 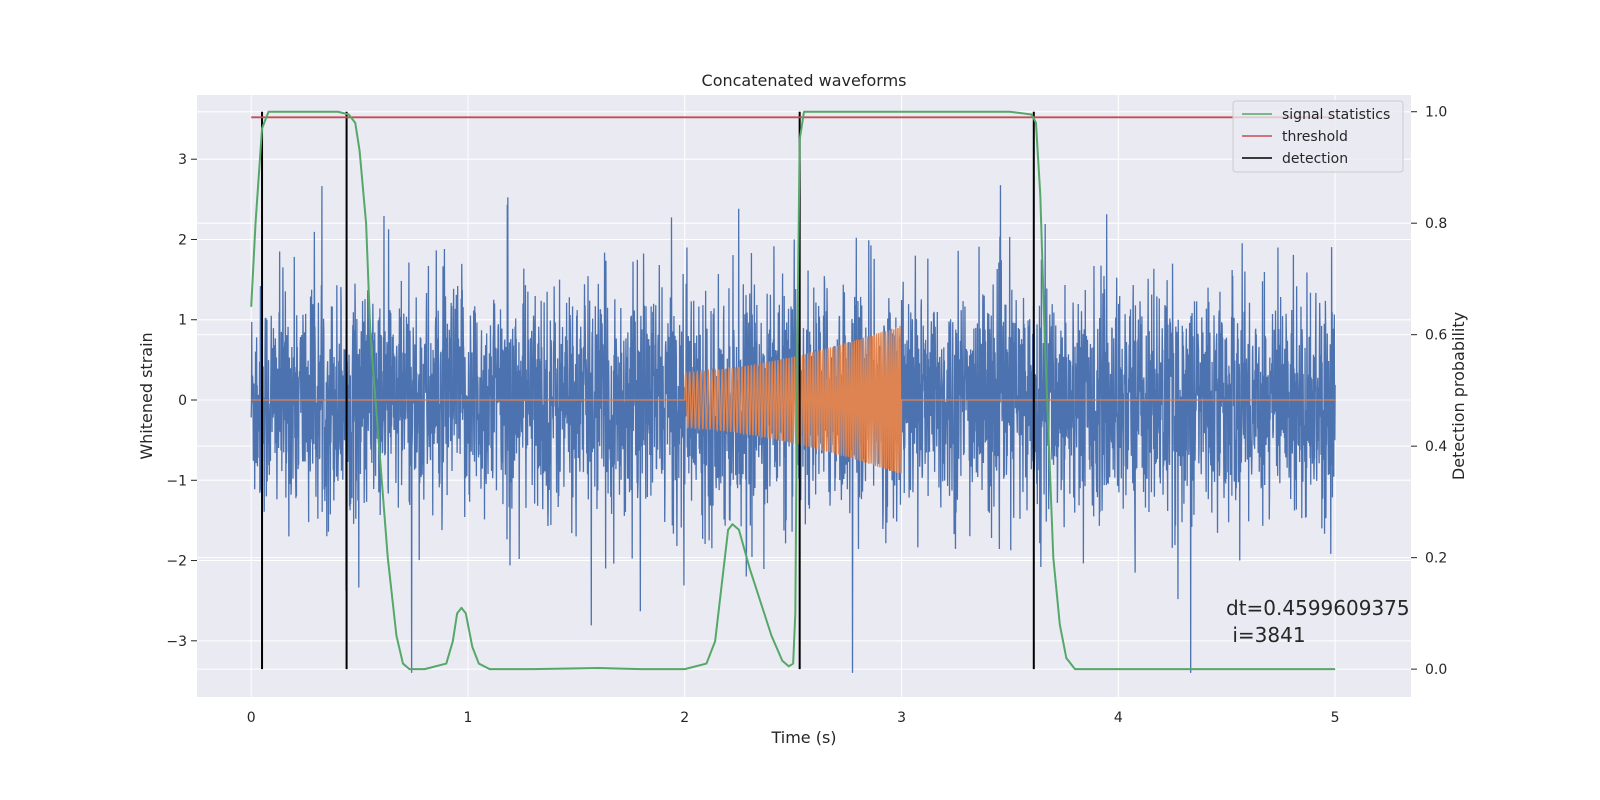 I want to click on x-tick-label: 4, so click(x=1118, y=718).